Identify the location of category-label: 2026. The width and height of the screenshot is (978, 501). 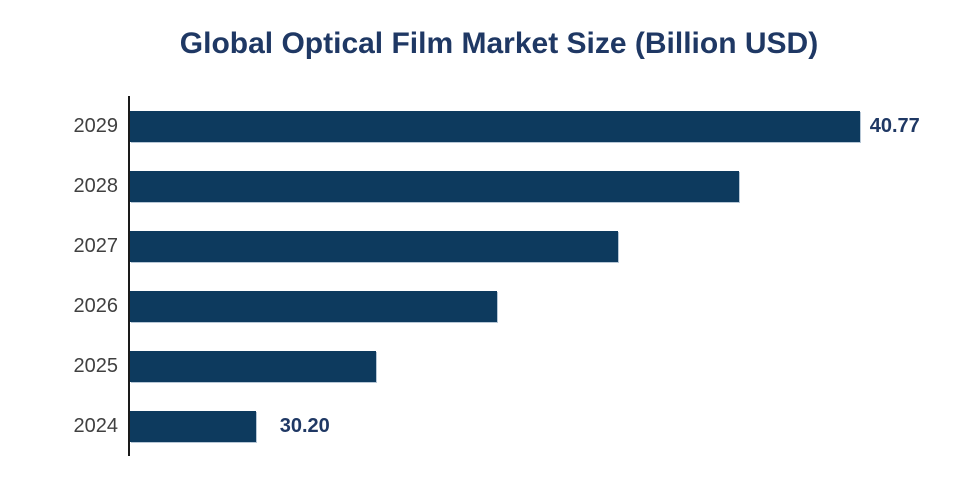
(96, 306).